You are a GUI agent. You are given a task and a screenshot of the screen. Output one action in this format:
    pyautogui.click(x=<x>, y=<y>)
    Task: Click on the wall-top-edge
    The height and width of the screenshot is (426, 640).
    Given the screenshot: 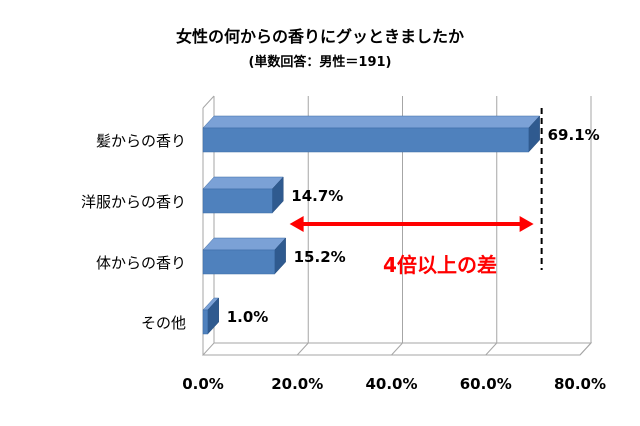 What is the action you would take?
    pyautogui.click(x=208, y=102)
    